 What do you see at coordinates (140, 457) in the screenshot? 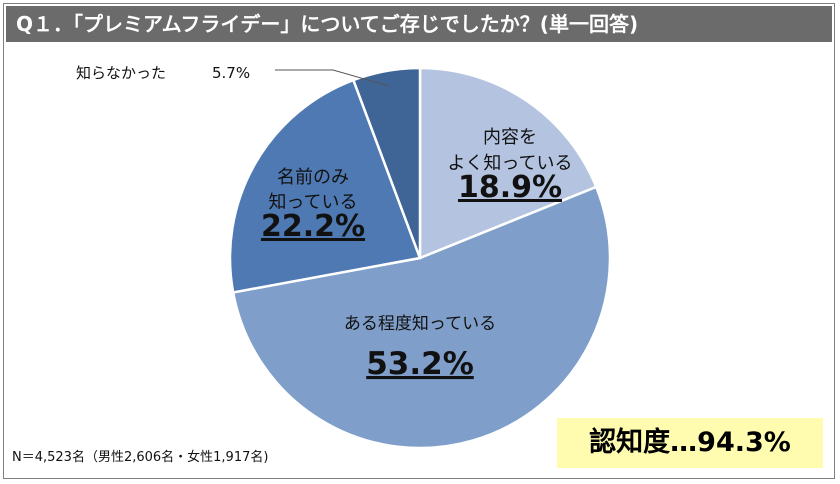
I see `sample-size-note: N＝4,523名（男性2,606名・女性1,917名)` at bounding box center [140, 457].